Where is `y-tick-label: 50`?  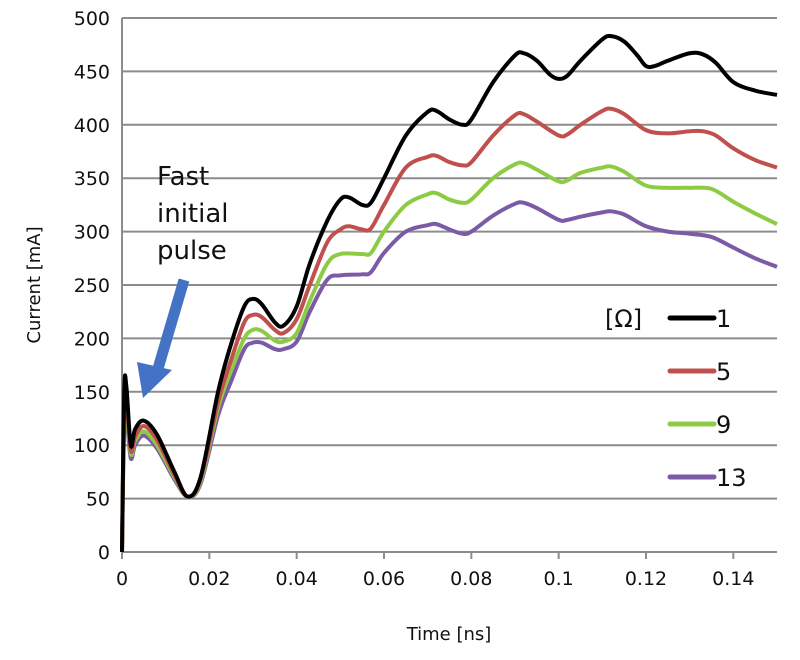
y-tick-label: 50 is located at coordinates (98, 500).